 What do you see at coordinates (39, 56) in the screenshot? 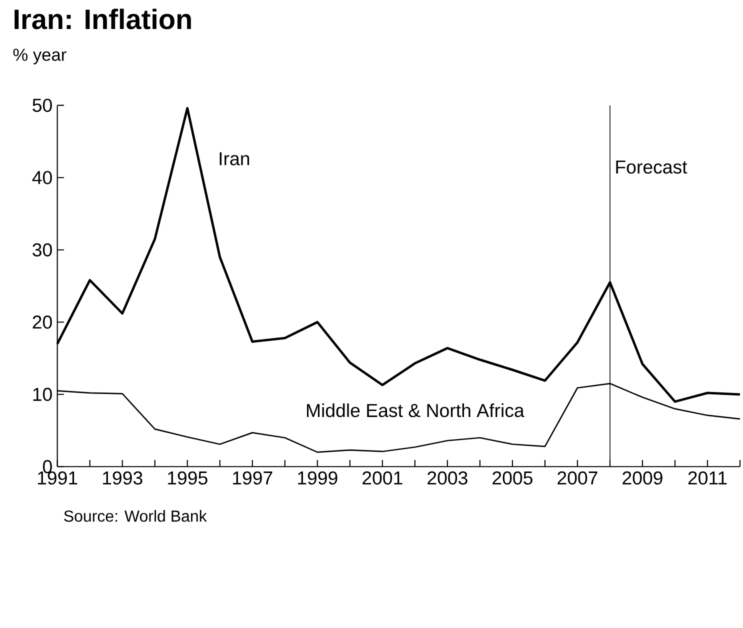
I see `text: % year` at bounding box center [39, 56].